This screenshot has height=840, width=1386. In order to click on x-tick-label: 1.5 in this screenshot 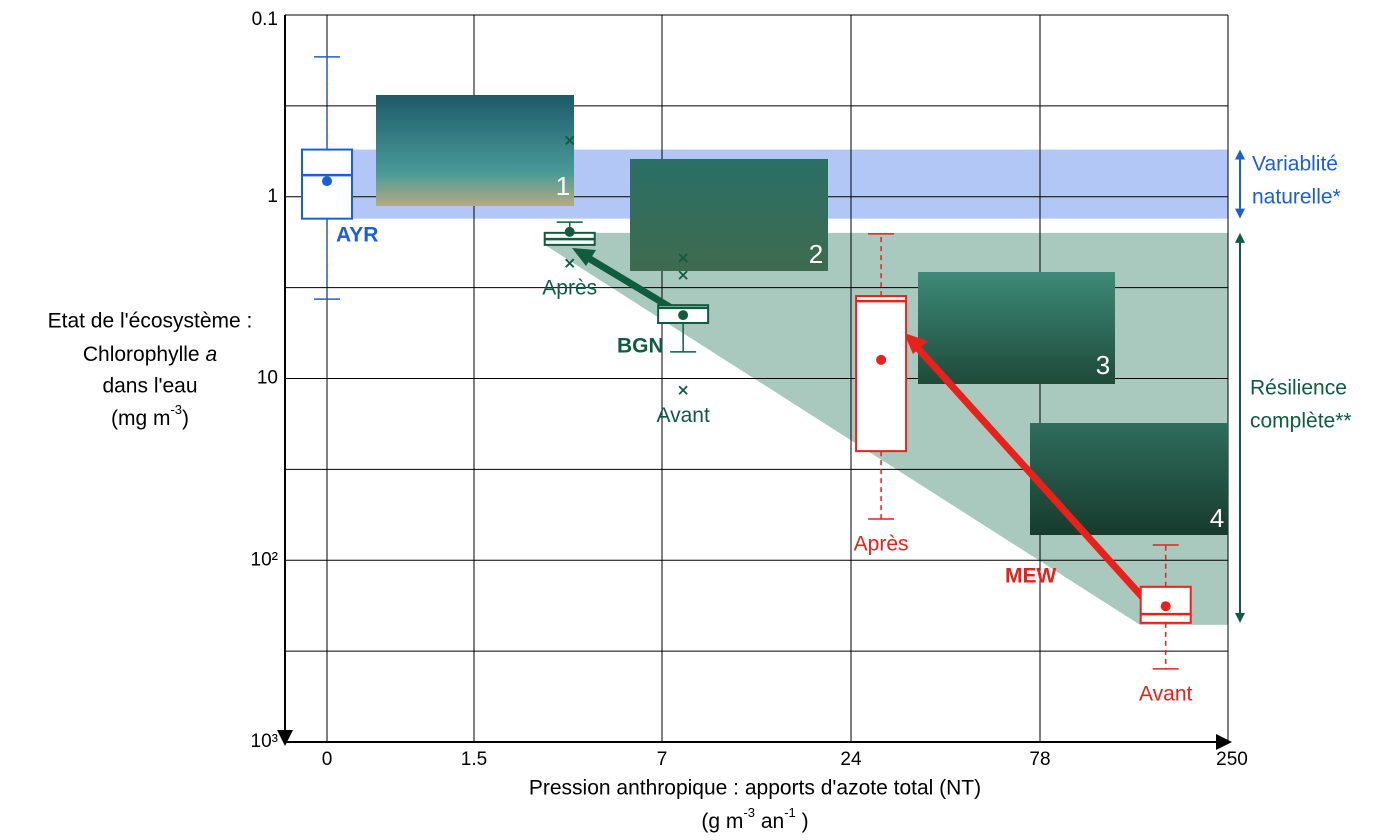, I will do `click(474, 759)`.